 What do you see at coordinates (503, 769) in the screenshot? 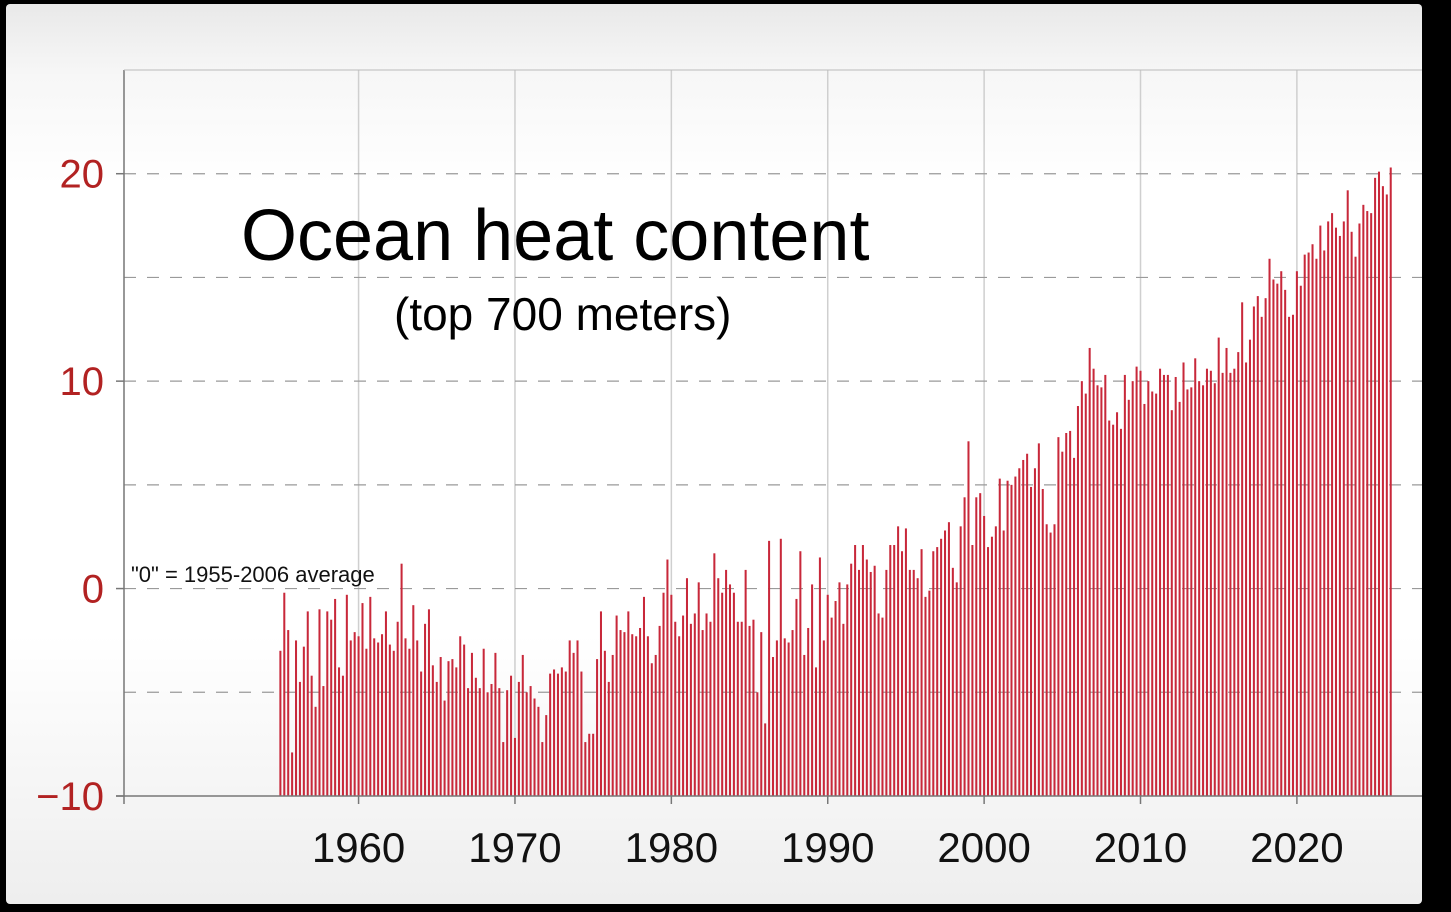
I see `bar-1969.25` at bounding box center [503, 769].